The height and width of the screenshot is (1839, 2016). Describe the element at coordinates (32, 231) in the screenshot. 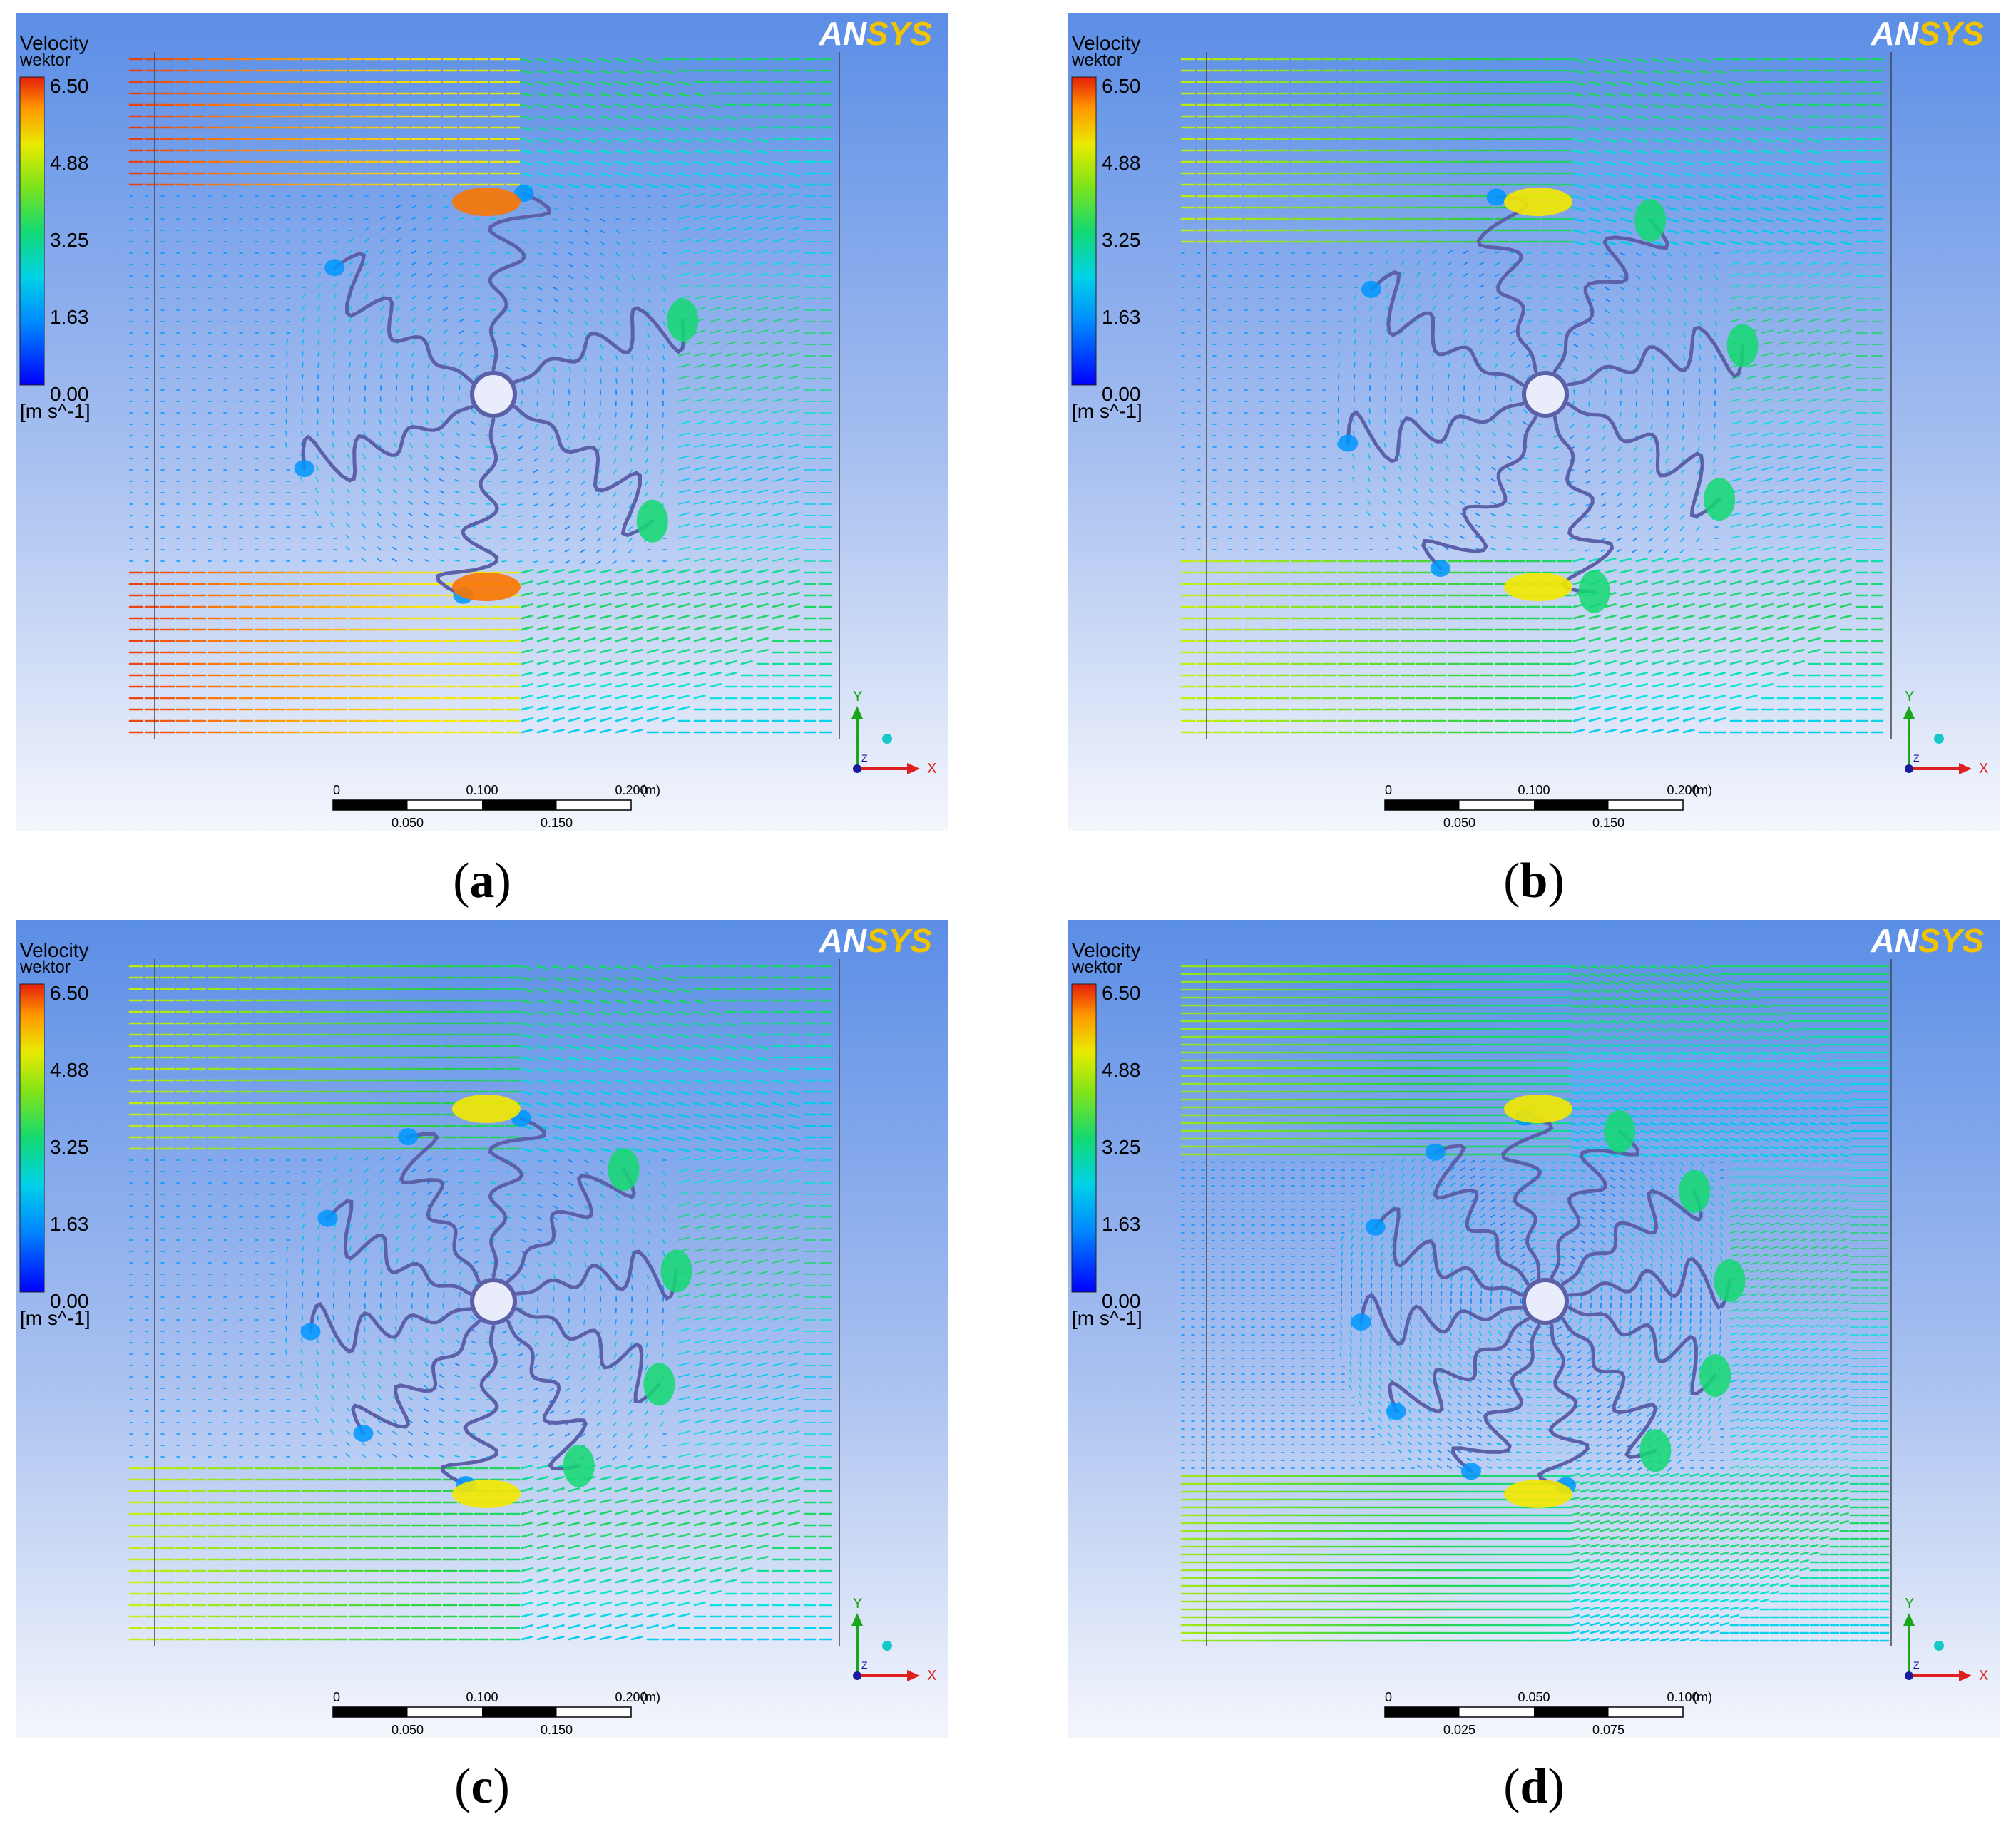

I see `legend-colorbar` at that location.